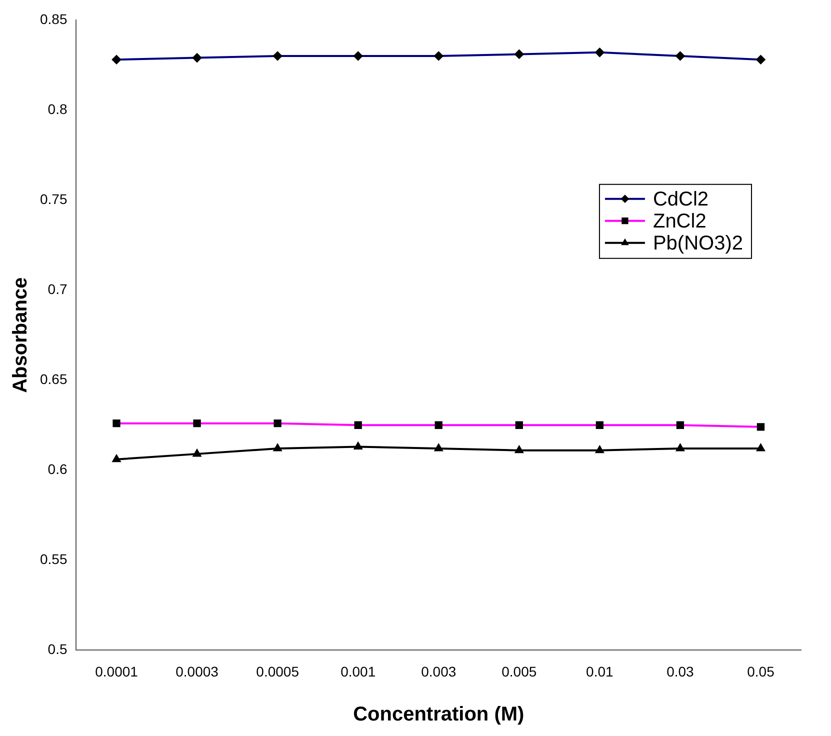 The height and width of the screenshot is (736, 831). Describe the element at coordinates (58, 108) in the screenshot. I see `y-tick-label: 0.8` at that location.